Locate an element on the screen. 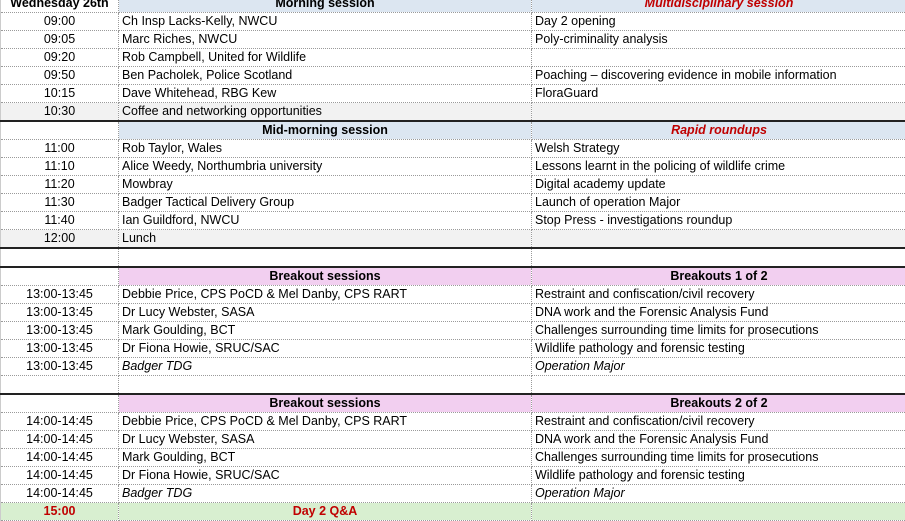 This screenshot has width=905, height=521. speaker-cell: Mid-morning session is located at coordinates (325, 130).